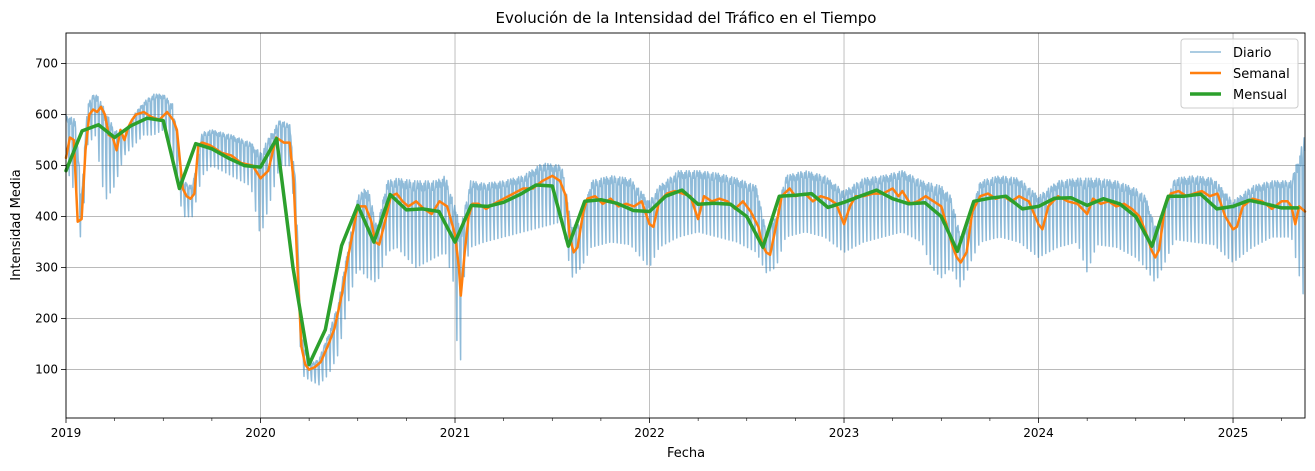 This screenshot has width=1315, height=471. I want to click on x-axis: 2019 2020 2021 2022 2023 2024 2025, so click(666, 429).